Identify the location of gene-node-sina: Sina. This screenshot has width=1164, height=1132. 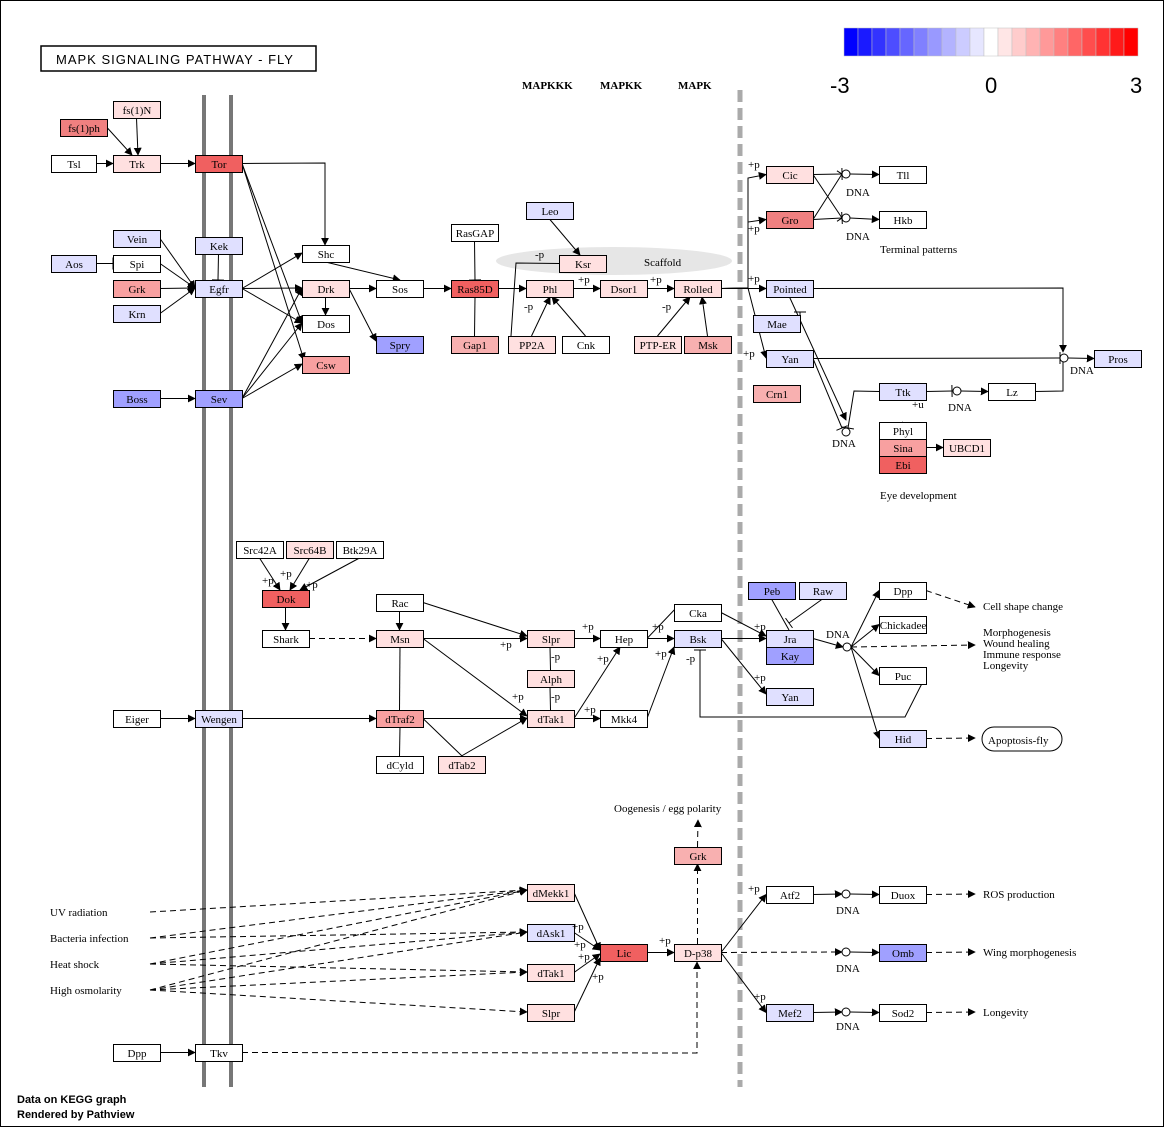
(903, 448).